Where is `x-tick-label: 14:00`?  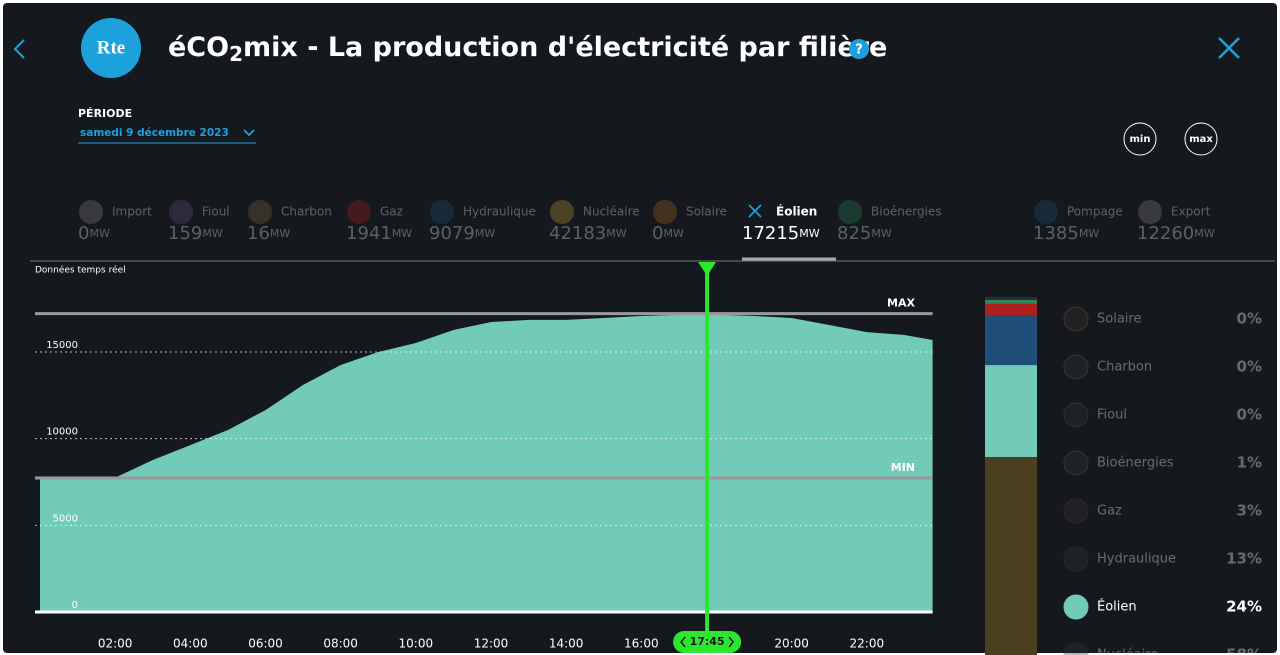
x-tick-label: 14:00 is located at coordinates (566, 644).